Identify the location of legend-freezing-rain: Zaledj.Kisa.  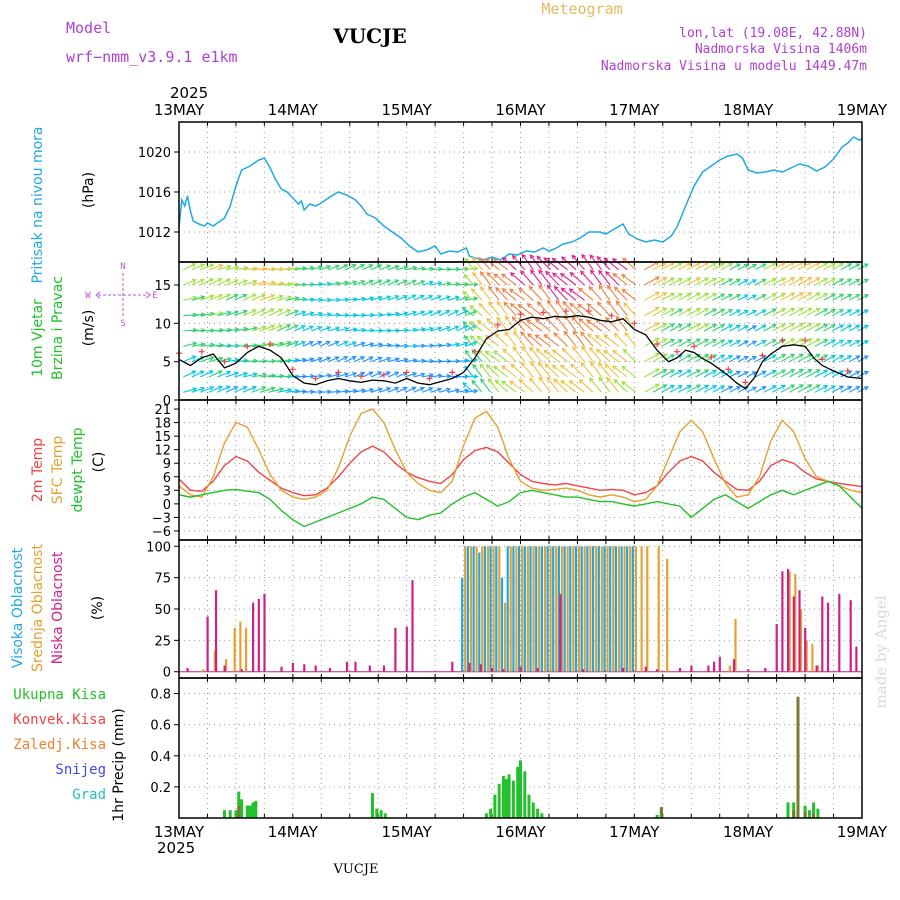
(59, 745).